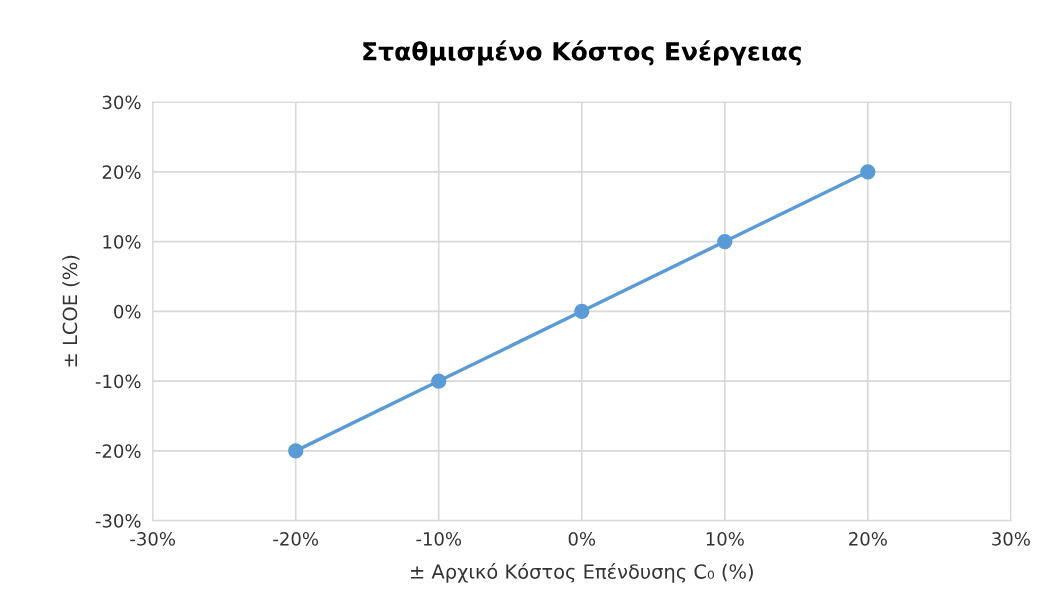 Image resolution: width=1053 pixels, height=611 pixels. I want to click on y-tick-label: 30%, so click(121, 102).